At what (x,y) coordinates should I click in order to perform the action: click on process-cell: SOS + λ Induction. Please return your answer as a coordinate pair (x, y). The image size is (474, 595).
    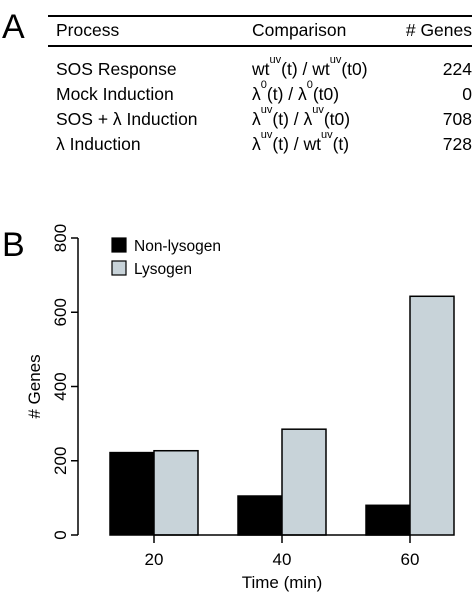
    Looking at the image, I should click on (127, 119).